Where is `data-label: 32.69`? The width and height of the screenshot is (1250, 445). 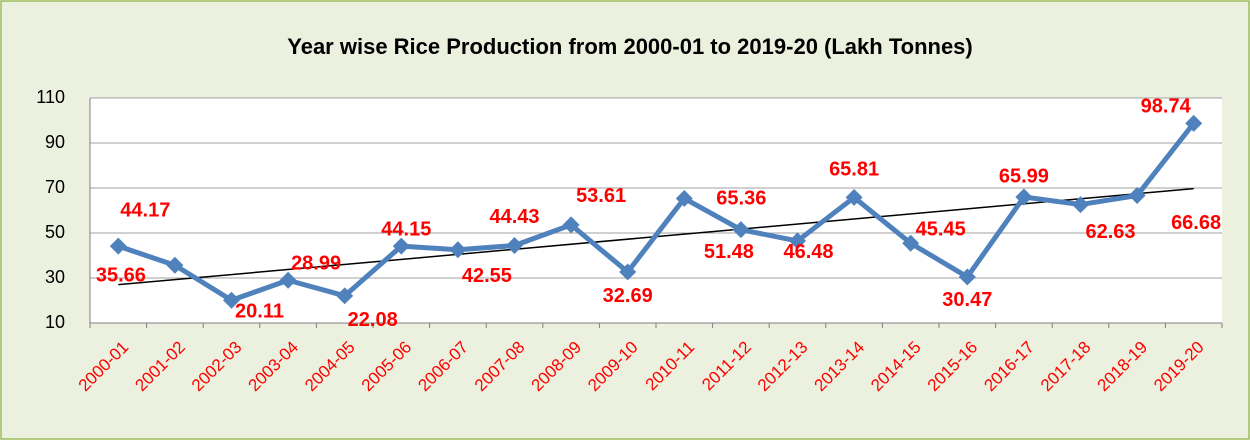 data-label: 32.69 is located at coordinates (628, 296).